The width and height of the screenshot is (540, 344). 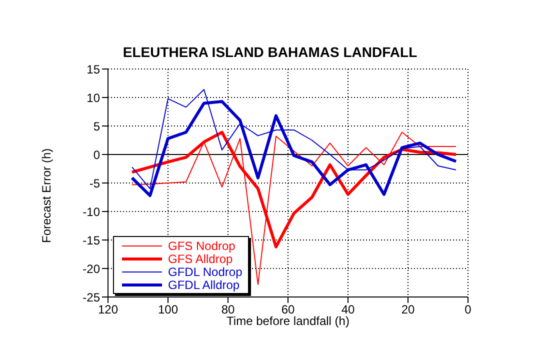 What do you see at coordinates (46, 195) in the screenshot?
I see `y-axis-title: Forecast Error (h)` at bounding box center [46, 195].